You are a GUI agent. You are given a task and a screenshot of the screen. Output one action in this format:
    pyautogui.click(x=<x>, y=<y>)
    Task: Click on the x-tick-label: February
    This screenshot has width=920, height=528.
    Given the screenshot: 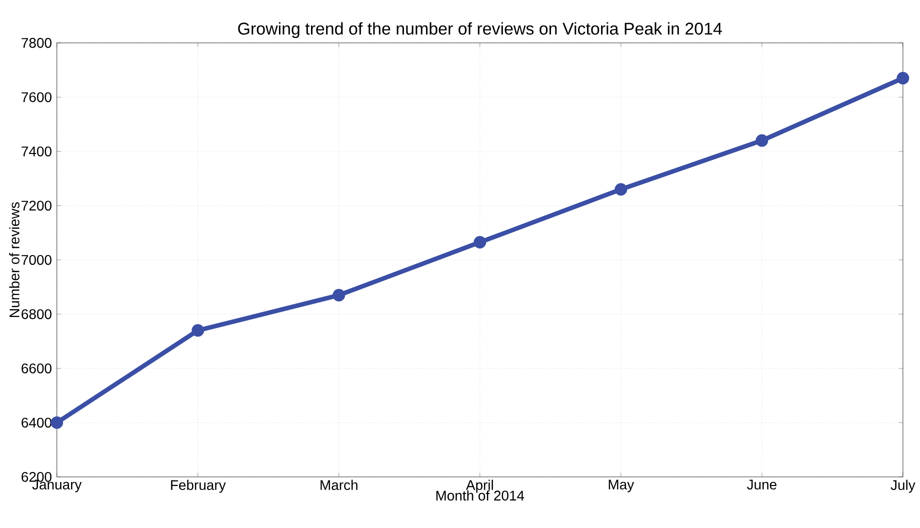 What is the action you would take?
    pyautogui.click(x=198, y=486)
    